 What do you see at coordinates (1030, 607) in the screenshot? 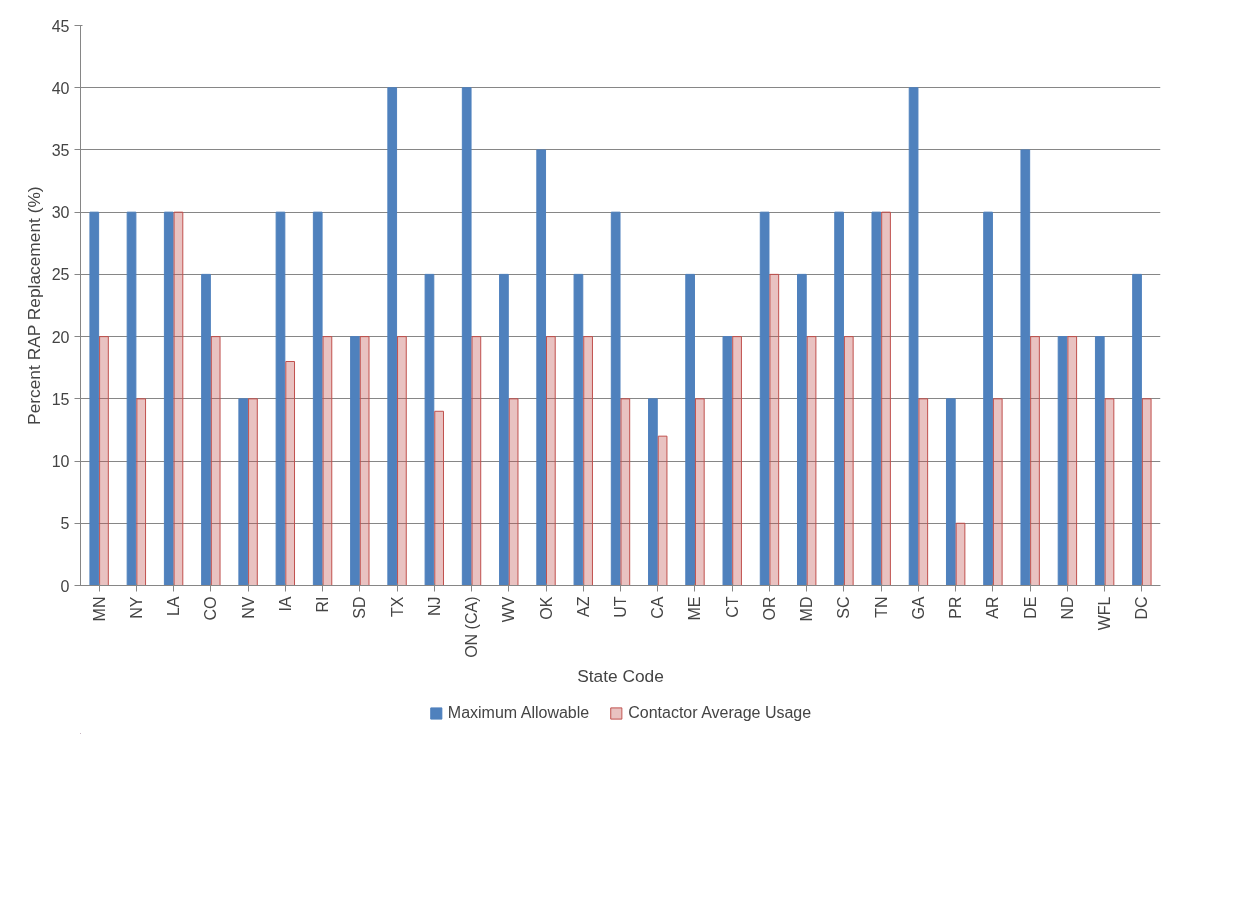
I see `x-tick-label: DE` at bounding box center [1030, 607].